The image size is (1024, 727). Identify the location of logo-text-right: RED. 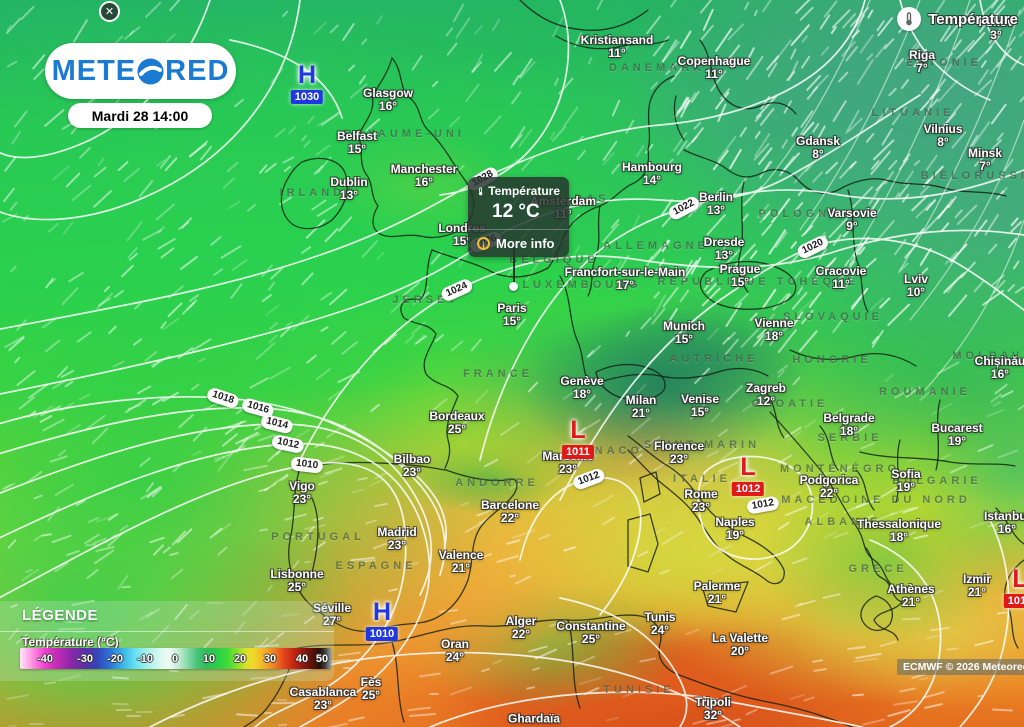
(197, 70).